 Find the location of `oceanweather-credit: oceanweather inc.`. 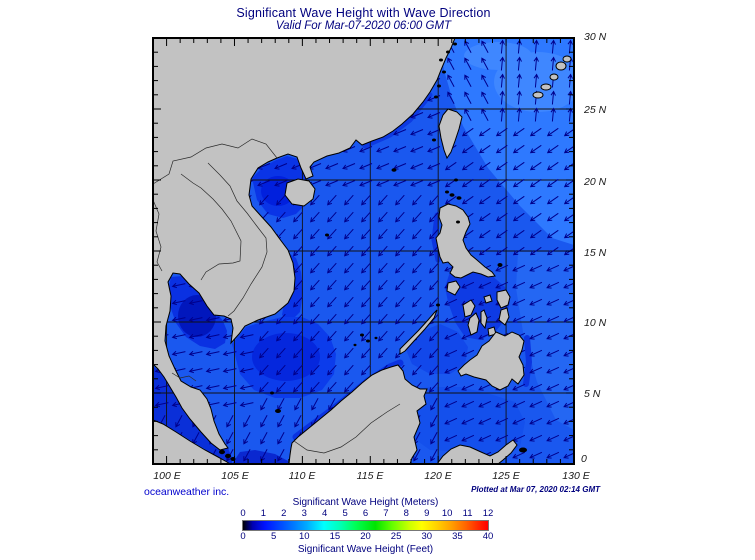

oceanweather-credit: oceanweather inc. is located at coordinates (187, 492).